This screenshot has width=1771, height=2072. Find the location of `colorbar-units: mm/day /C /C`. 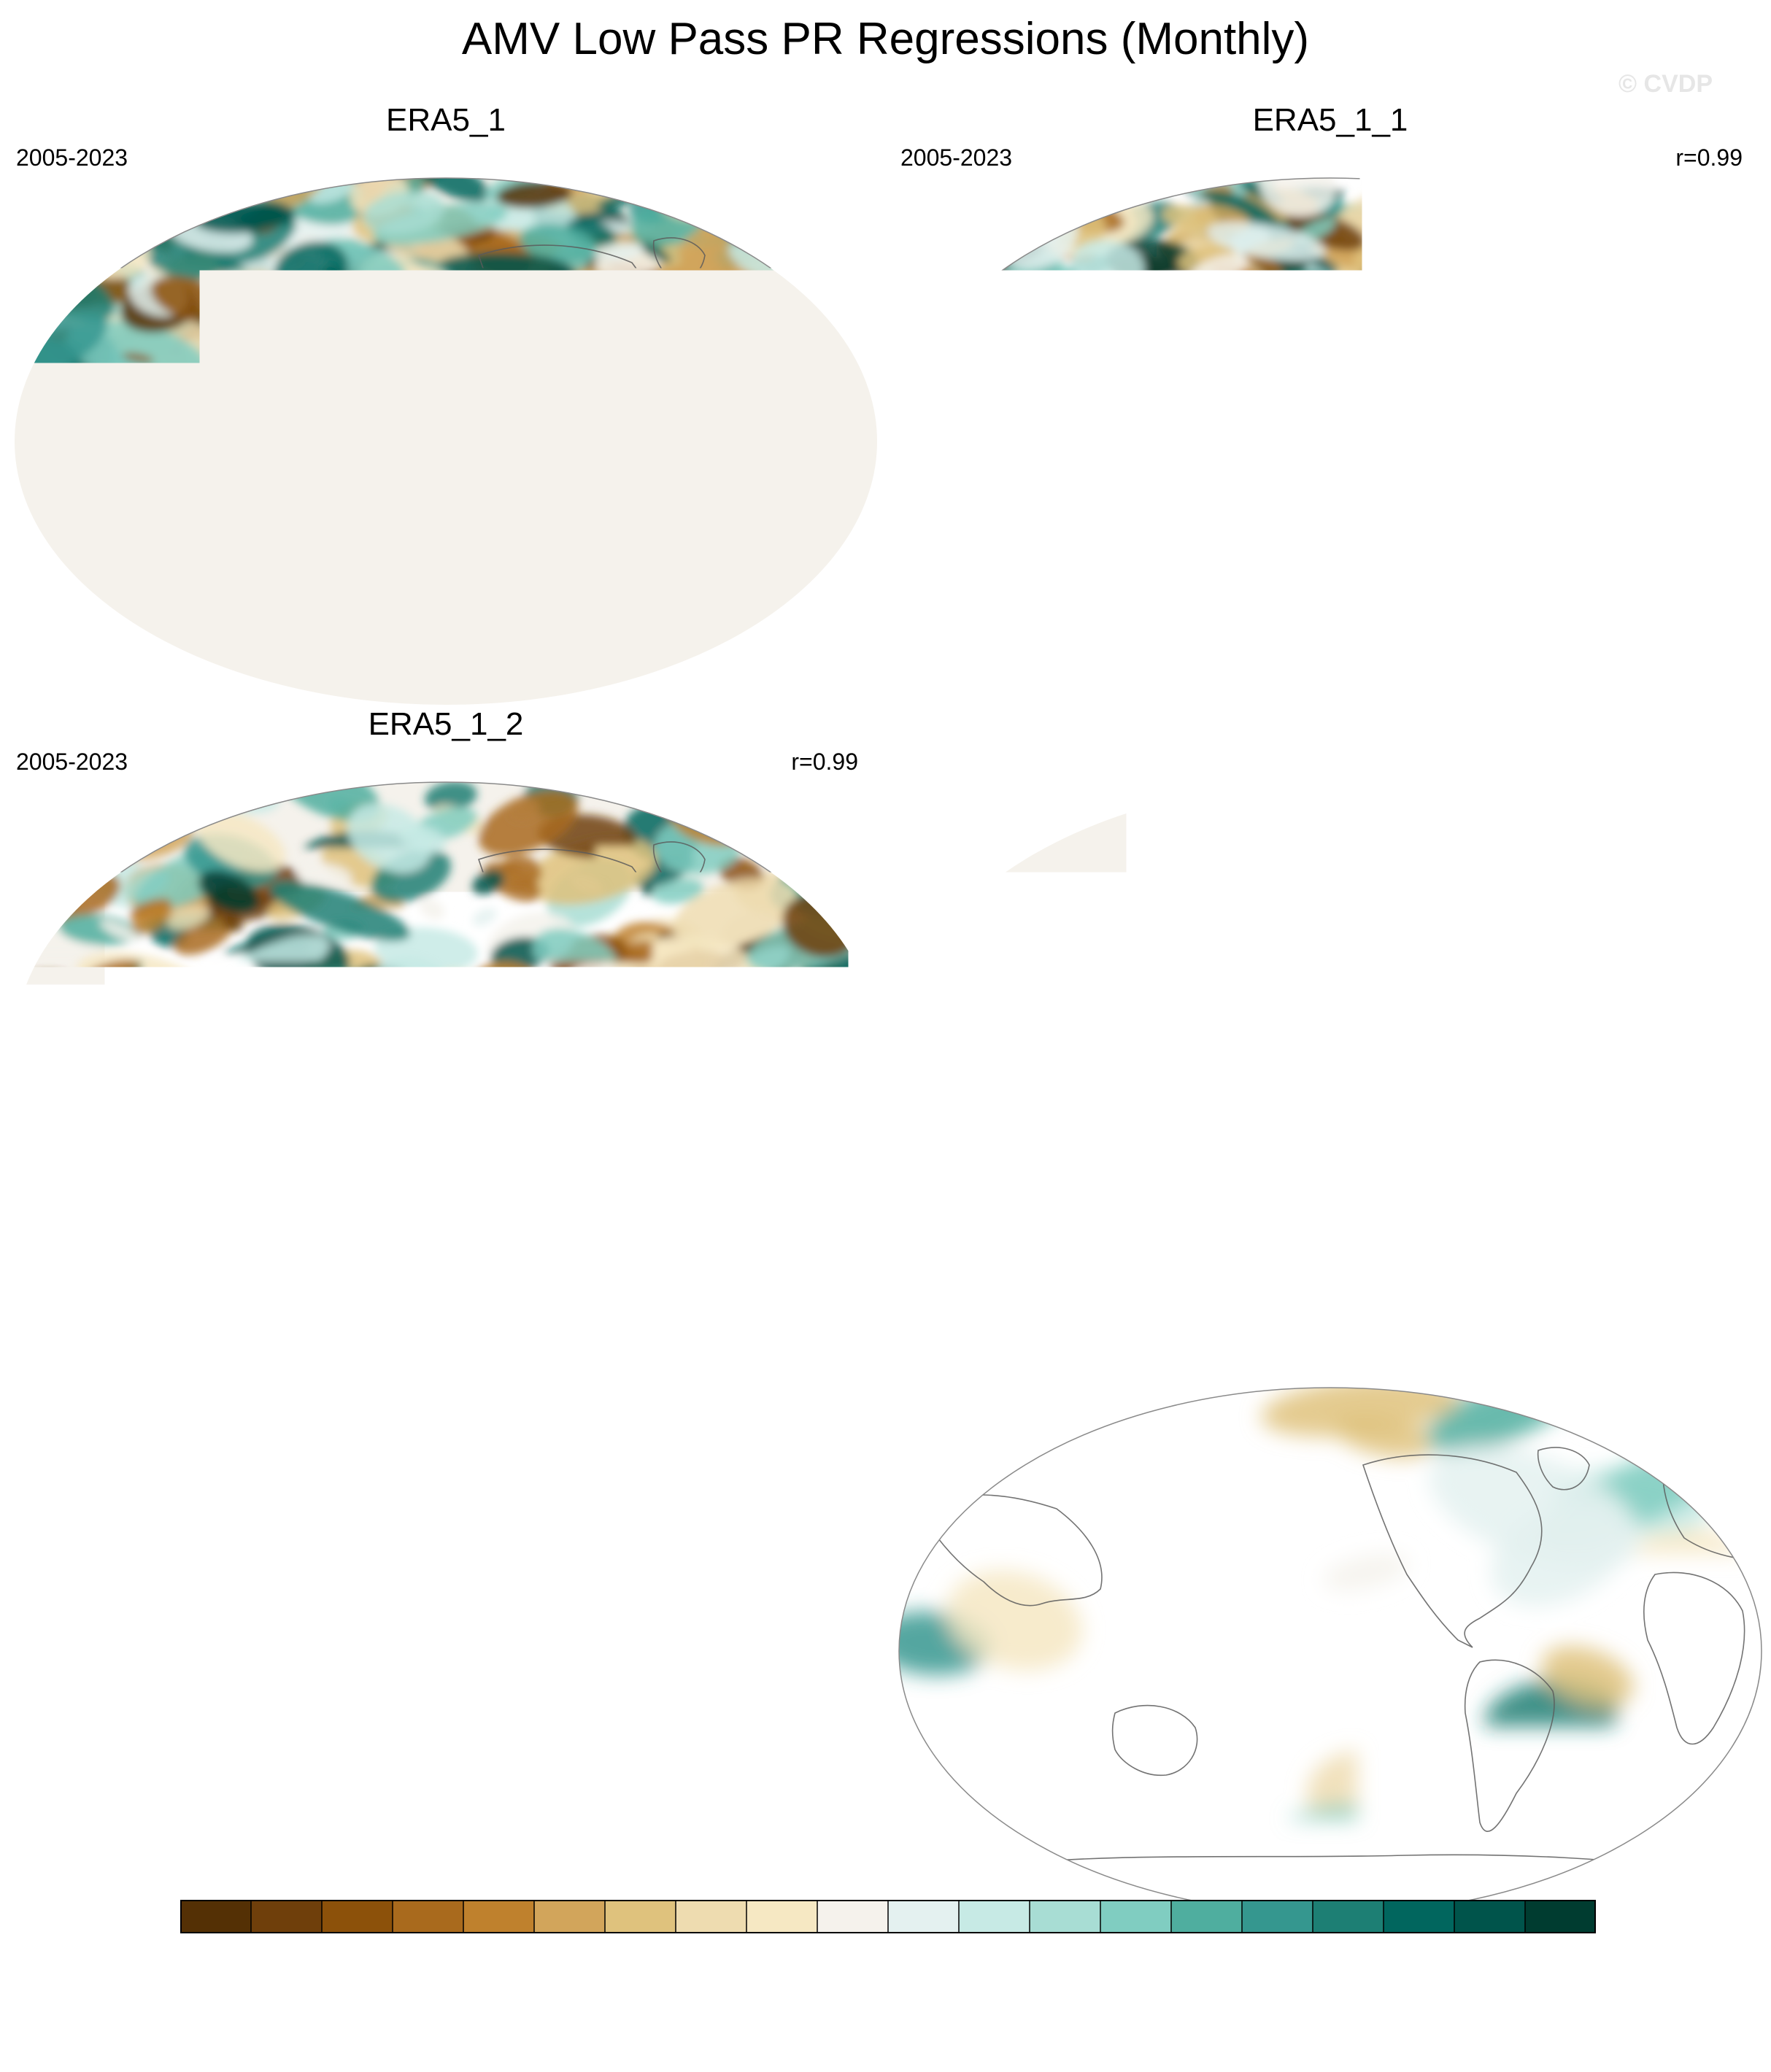

colorbar-units: mm/day /C /C is located at coordinates (885, 2017).